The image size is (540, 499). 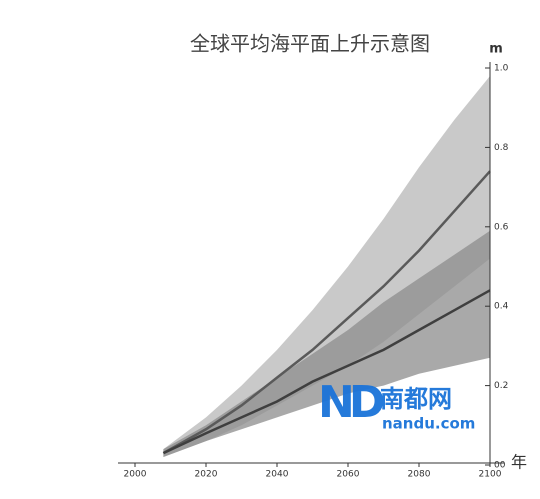 I want to click on chart-title: 全球平均海平面上升示意图, so click(x=310, y=44).